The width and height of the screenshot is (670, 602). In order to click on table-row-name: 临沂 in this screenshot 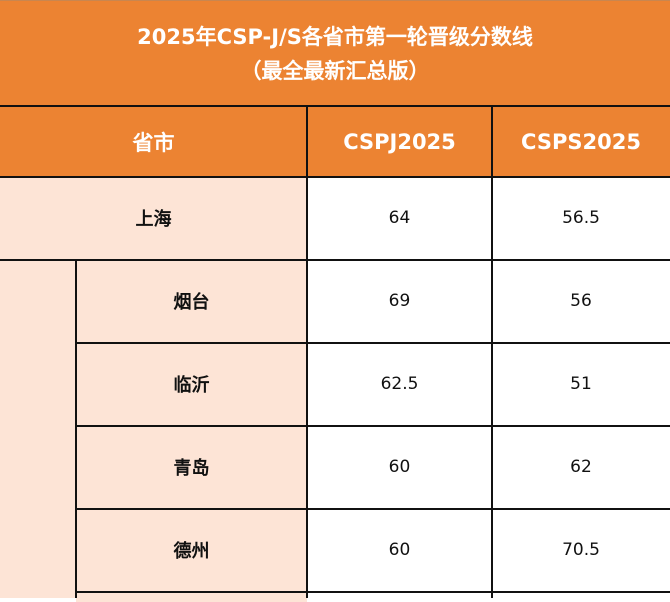, I will do `click(191, 384)`.